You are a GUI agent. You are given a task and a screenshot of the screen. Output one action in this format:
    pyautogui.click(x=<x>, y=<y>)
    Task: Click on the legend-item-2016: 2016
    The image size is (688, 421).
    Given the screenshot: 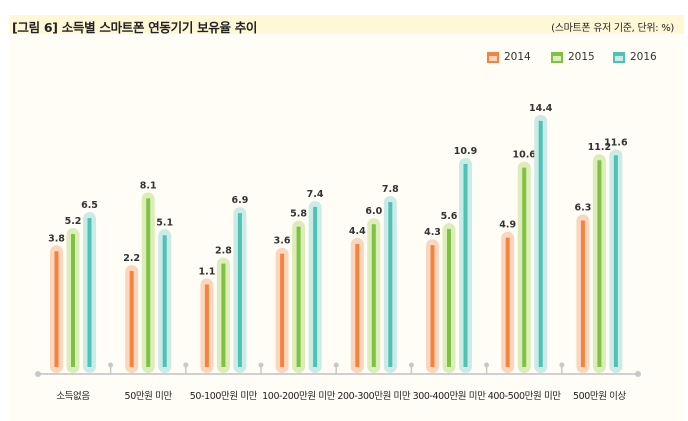 What is the action you would take?
    pyautogui.click(x=634, y=57)
    